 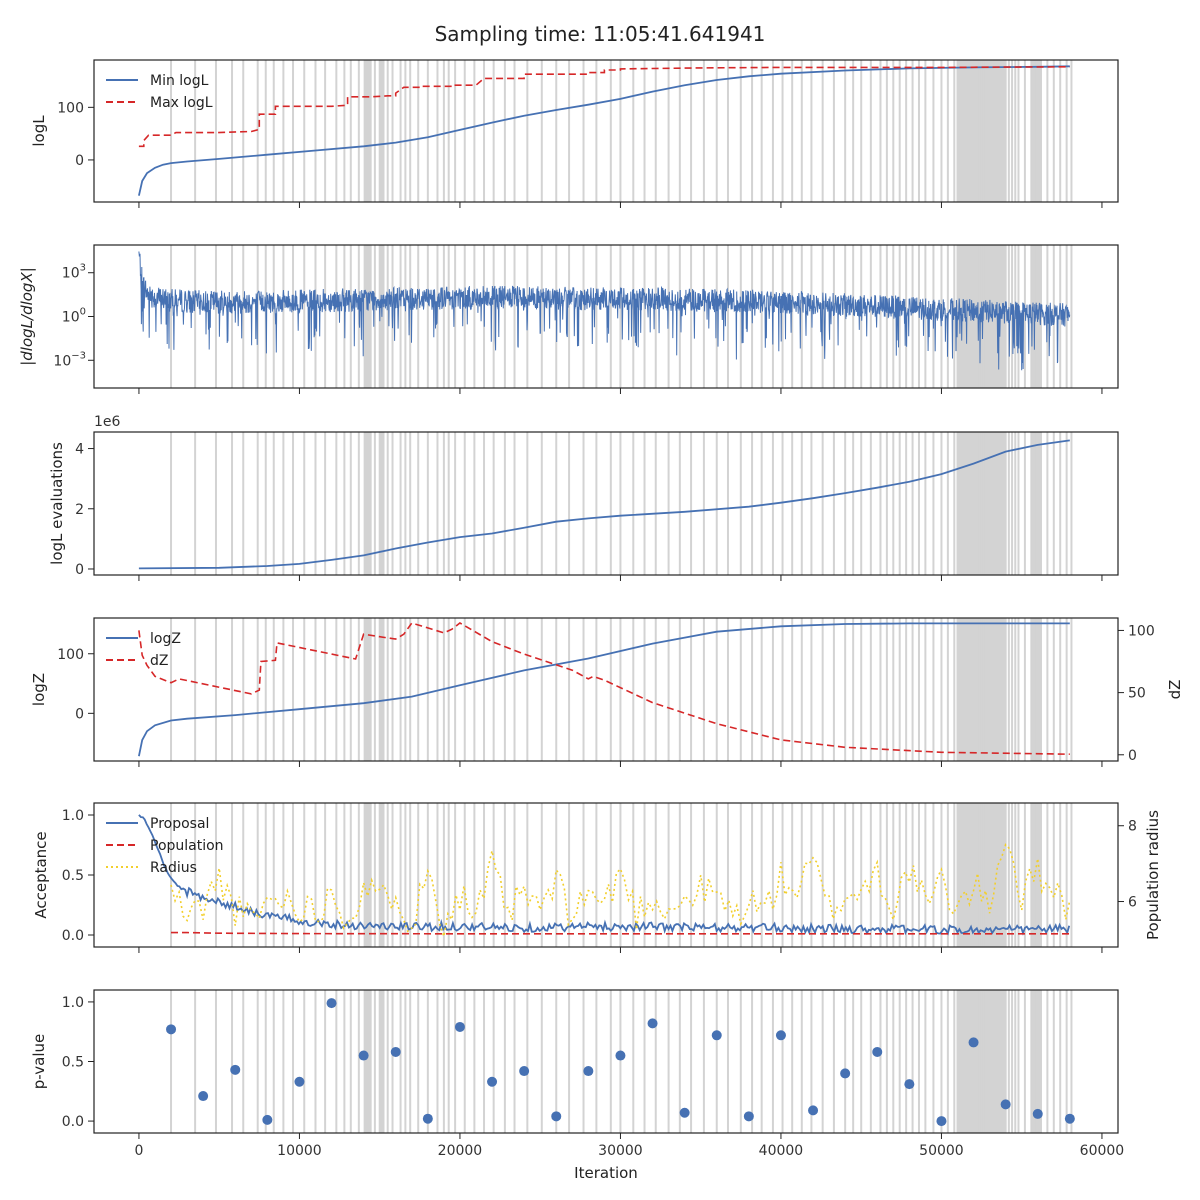 What do you see at coordinates (1132, 827) in the screenshot?
I see `y2-tick-label: 8` at bounding box center [1132, 827].